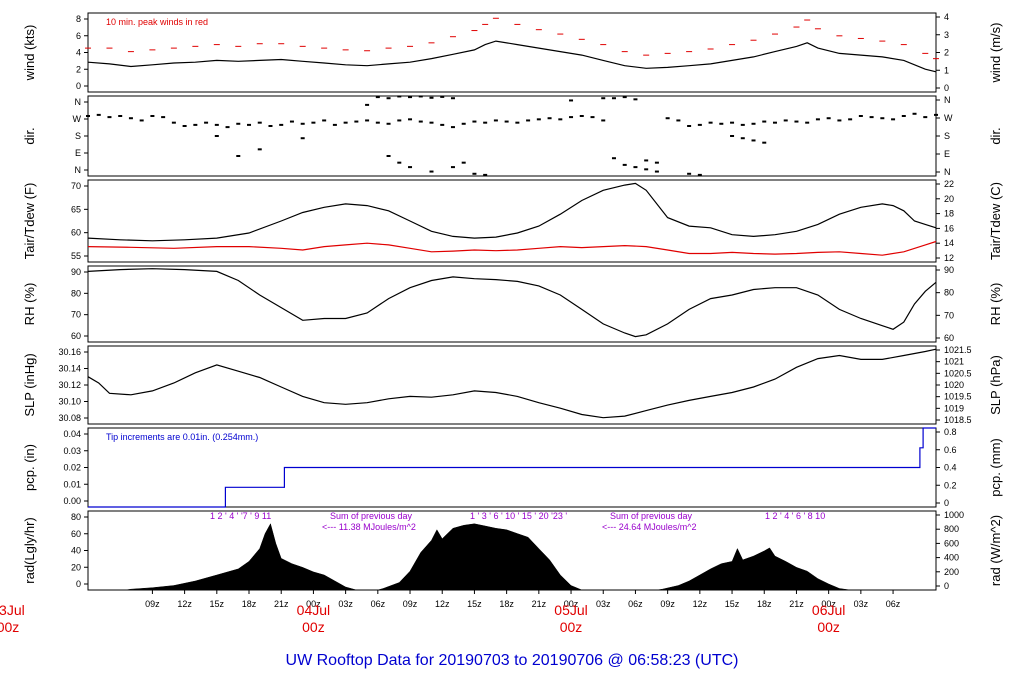 The height and width of the screenshot is (700, 1024). I want to click on left-tick-label: 0.04, so click(72, 434).